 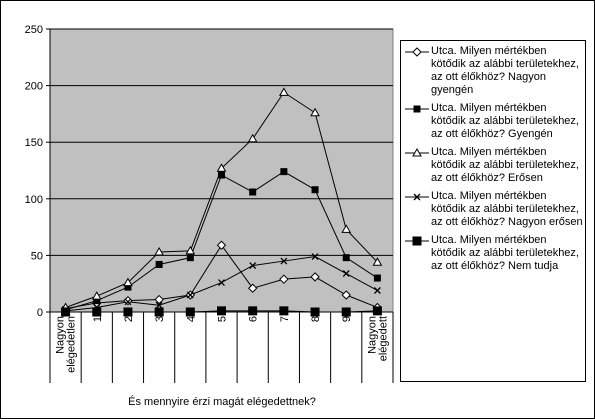 What do you see at coordinates (254, 319) in the screenshot?
I see `x-tick-label: 6` at bounding box center [254, 319].